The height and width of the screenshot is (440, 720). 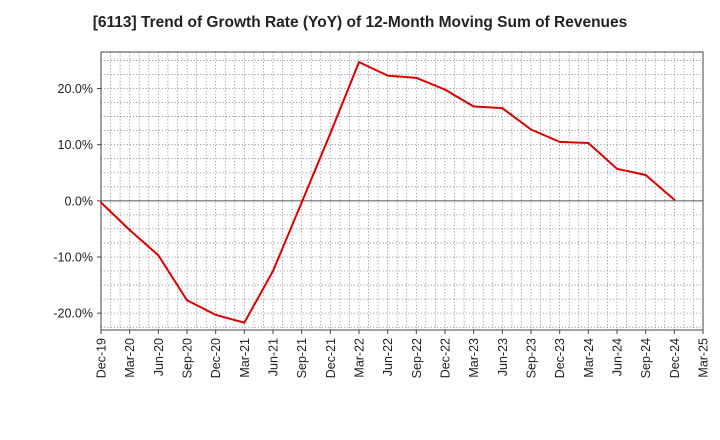 What do you see at coordinates (704, 358) in the screenshot?
I see `x-tick-label: Mar-25` at bounding box center [704, 358].